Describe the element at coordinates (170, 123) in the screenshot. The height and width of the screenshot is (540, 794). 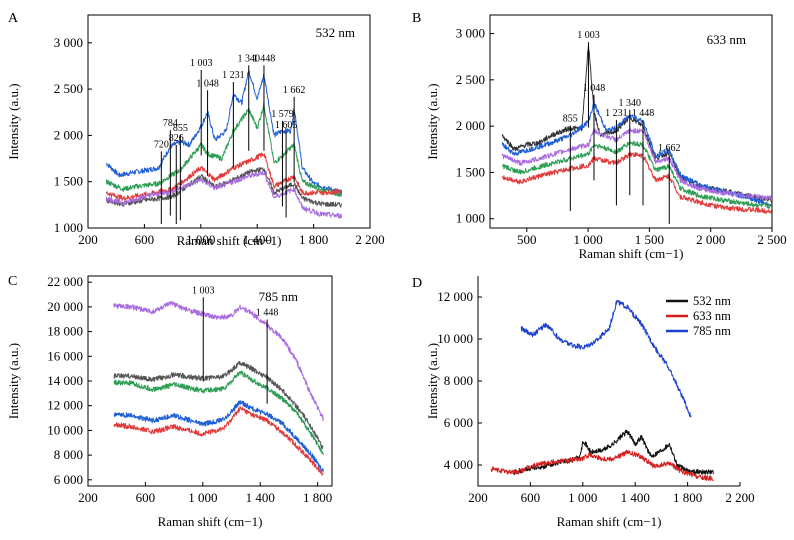
I see `peak-label: 784` at that location.